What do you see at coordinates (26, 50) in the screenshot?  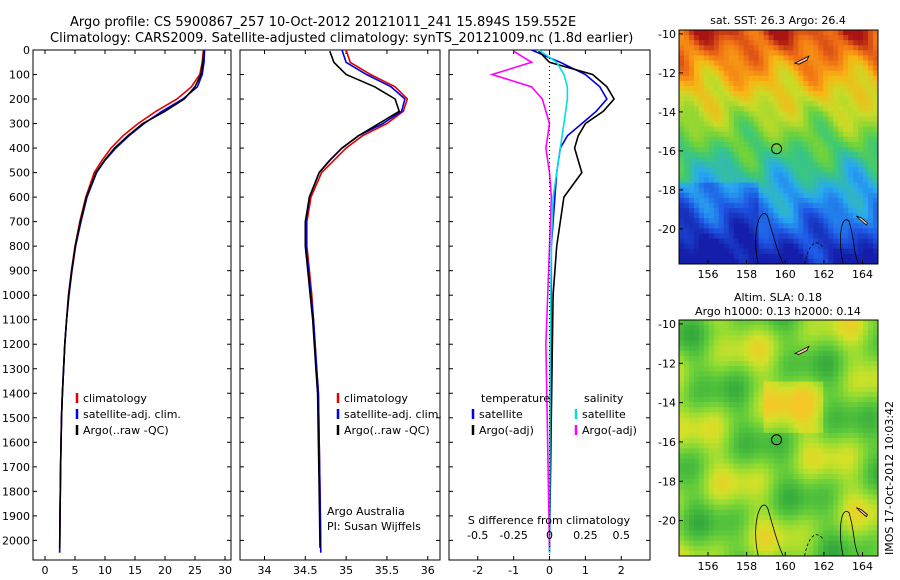 I see `temperature-profile-ytick-label: 0` at bounding box center [26, 50].